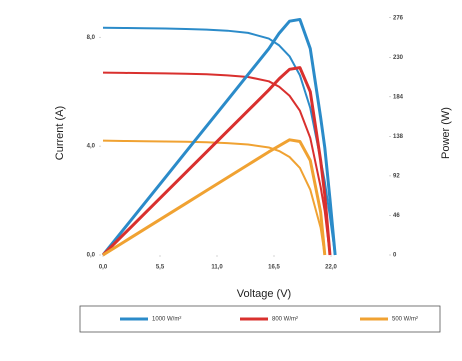 This screenshot has height=361, width=462. I want to click on legend-label: 1000 W/m², so click(166, 320).